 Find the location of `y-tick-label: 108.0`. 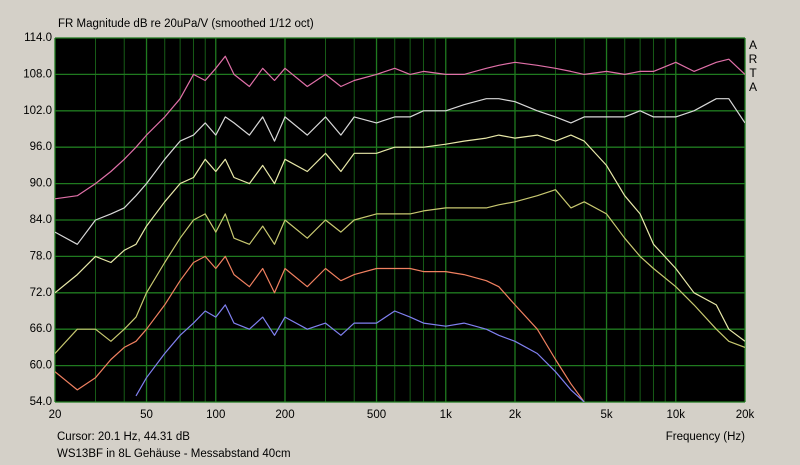

y-tick-label: 108.0 is located at coordinates (37, 74).